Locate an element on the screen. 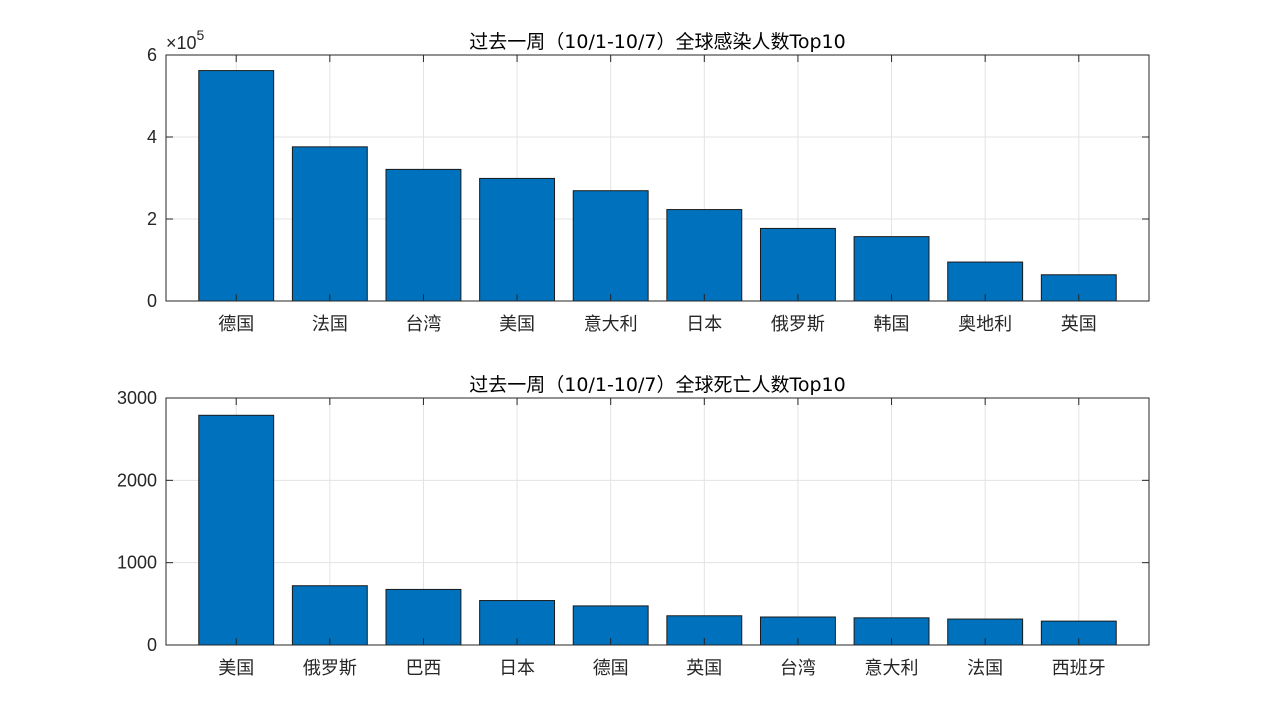 The width and height of the screenshot is (1269, 725). deaths-y-tick-label: 2000 is located at coordinates (137, 480).